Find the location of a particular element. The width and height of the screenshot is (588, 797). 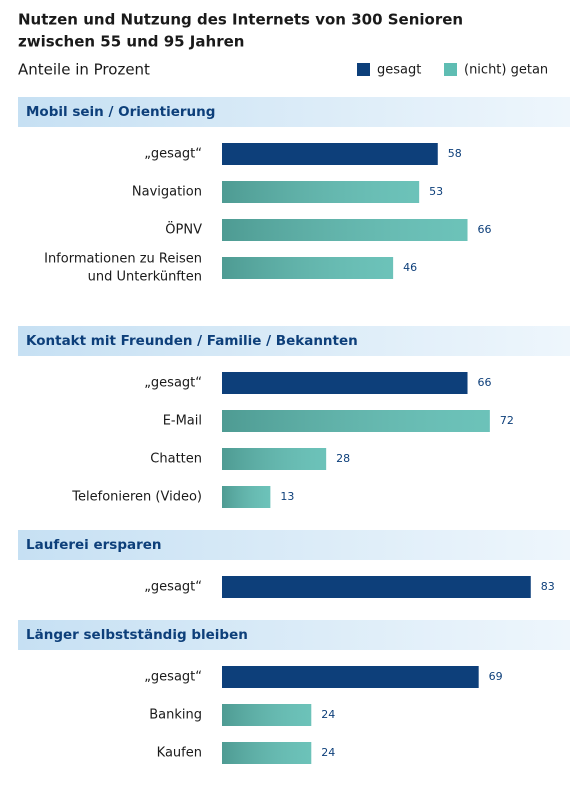

category-label: Chatten is located at coordinates (176, 459).